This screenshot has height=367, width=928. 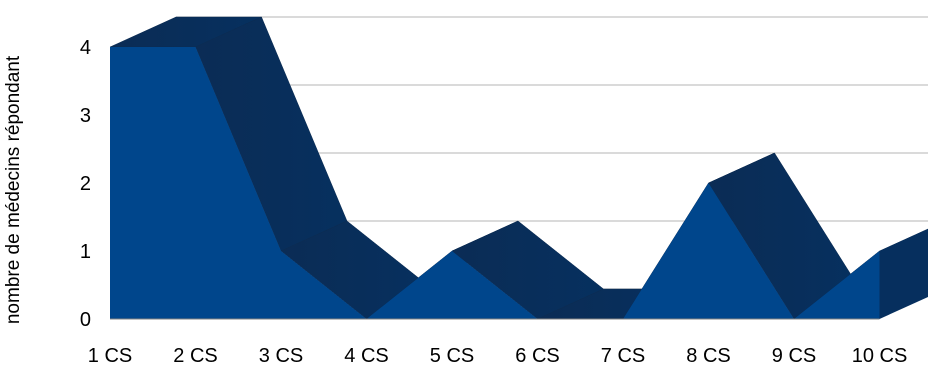 I want to click on x-tick-label: 7 CS, so click(x=623, y=356).